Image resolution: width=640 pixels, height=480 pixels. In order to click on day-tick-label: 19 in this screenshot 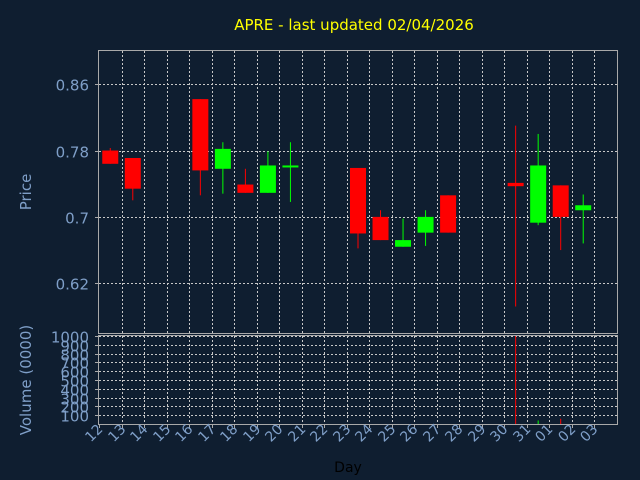, I will do `click(252, 434)`.